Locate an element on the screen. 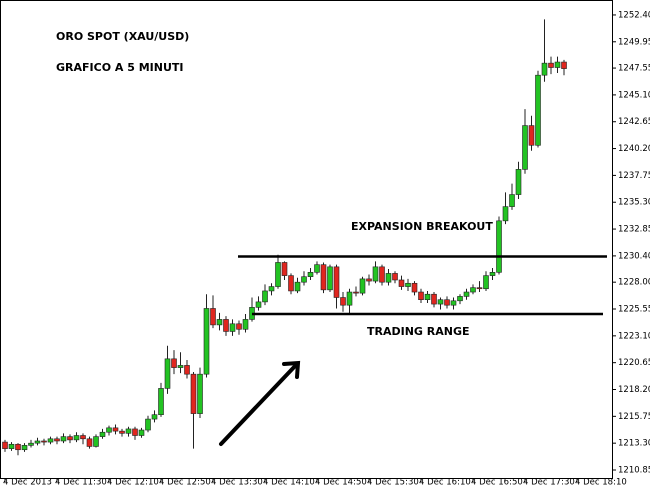 This screenshot has width=650, height=488. x-tick-label: 4 Dec 18:10 is located at coordinates (601, 483).